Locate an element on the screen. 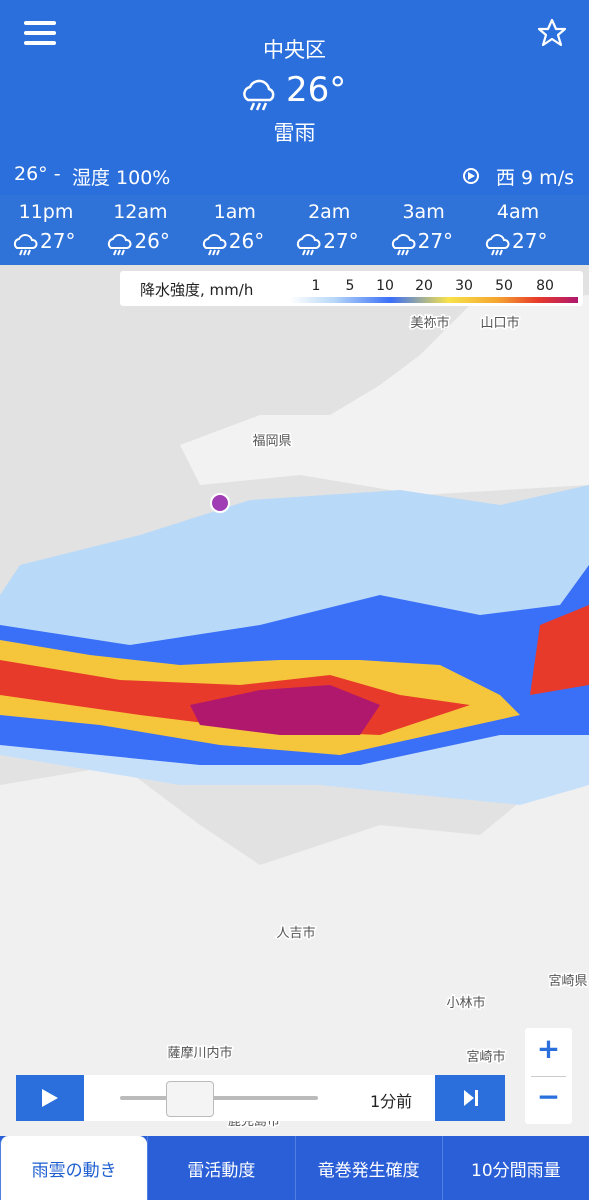 This screenshot has width=589, height=1200. legend-label: 20 is located at coordinates (424, 286).